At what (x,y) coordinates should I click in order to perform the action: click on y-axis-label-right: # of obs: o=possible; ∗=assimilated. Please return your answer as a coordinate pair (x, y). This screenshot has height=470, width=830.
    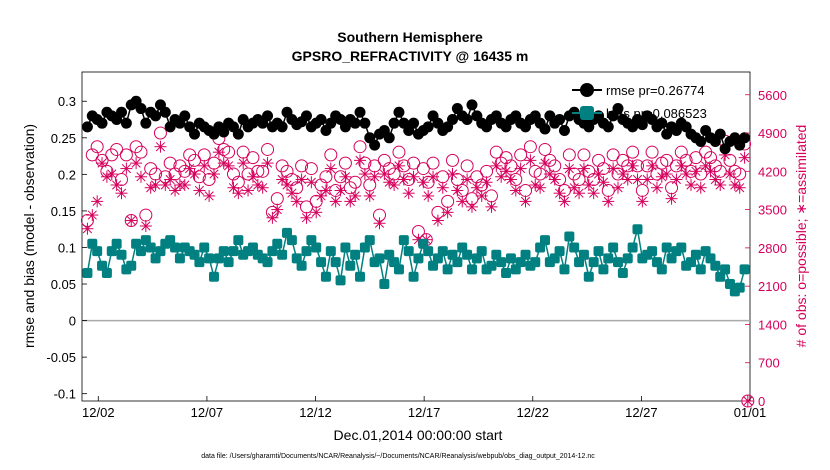
    Looking at the image, I should click on (801, 236).